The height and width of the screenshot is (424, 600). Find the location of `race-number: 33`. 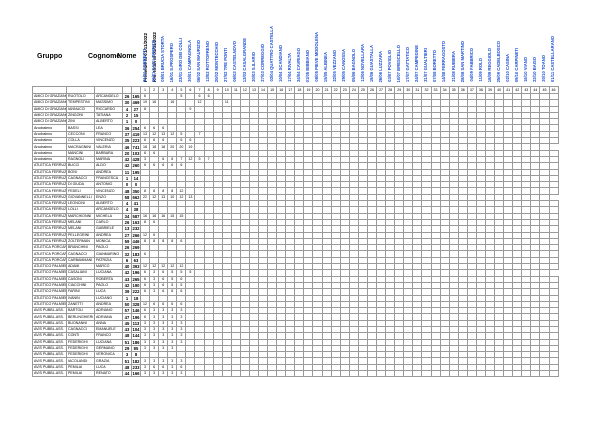

race-number: 33 is located at coordinates (435, 90).